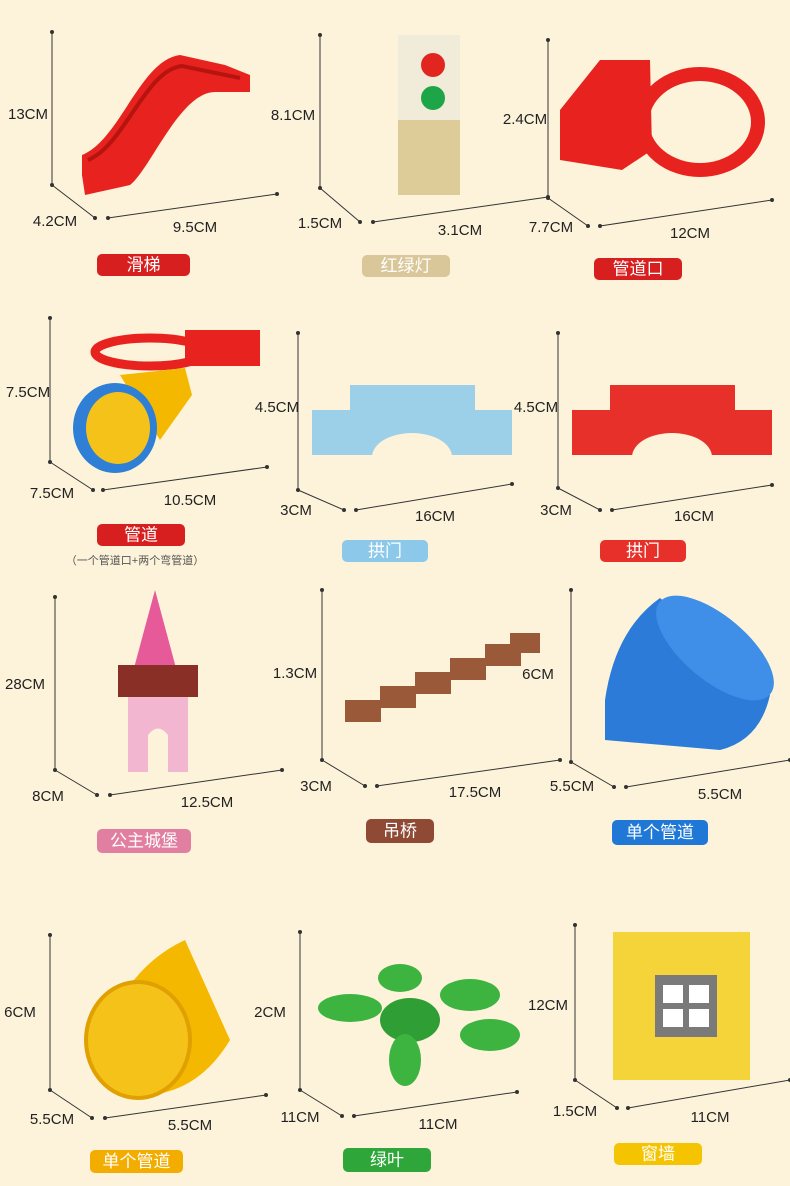 Image resolution: width=790 pixels, height=1186 pixels. What do you see at coordinates (195, 227) in the screenshot?
I see `width-label: 9.5CM` at bounding box center [195, 227].